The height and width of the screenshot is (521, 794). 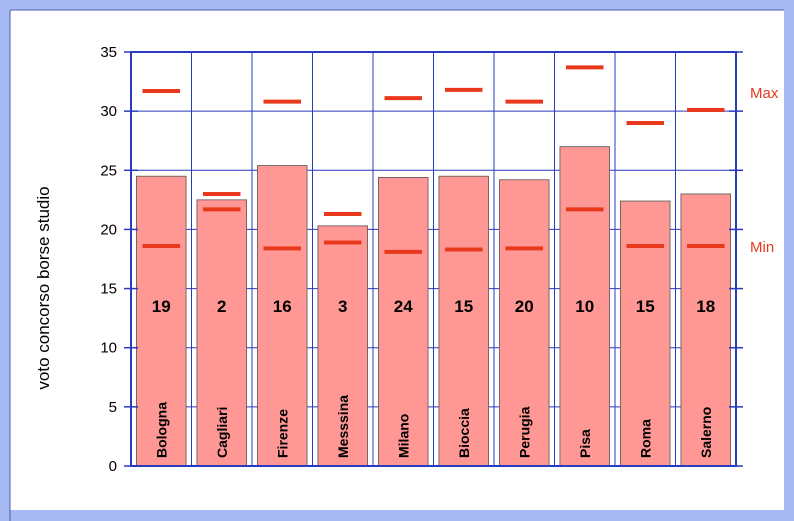 I want to click on legend-min: Min, so click(x=762, y=247).